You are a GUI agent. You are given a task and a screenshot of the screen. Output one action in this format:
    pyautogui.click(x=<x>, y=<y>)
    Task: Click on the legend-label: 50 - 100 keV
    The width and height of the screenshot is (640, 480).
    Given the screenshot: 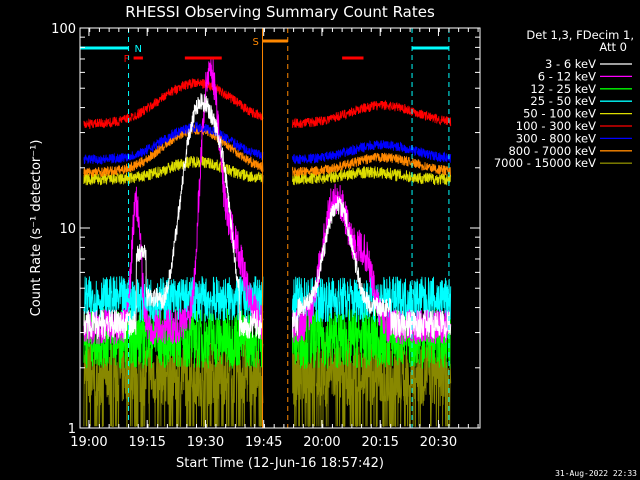 What is the action you would take?
    pyautogui.click(x=559, y=114)
    